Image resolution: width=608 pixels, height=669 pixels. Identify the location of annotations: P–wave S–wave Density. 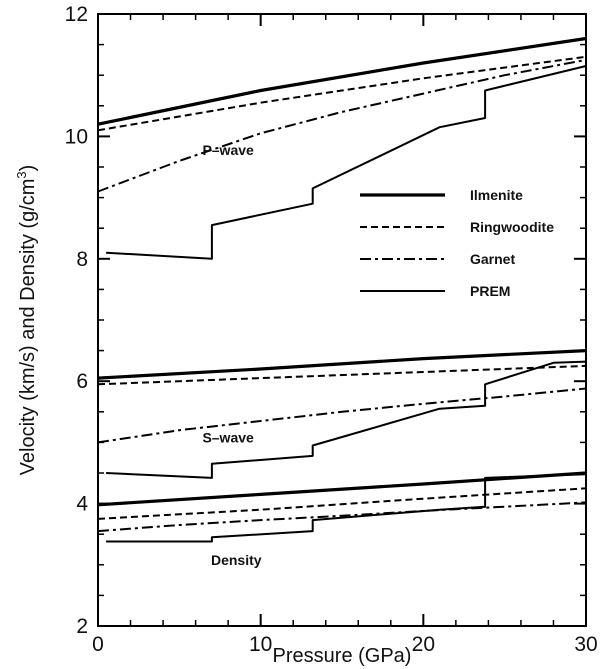
(231, 355).